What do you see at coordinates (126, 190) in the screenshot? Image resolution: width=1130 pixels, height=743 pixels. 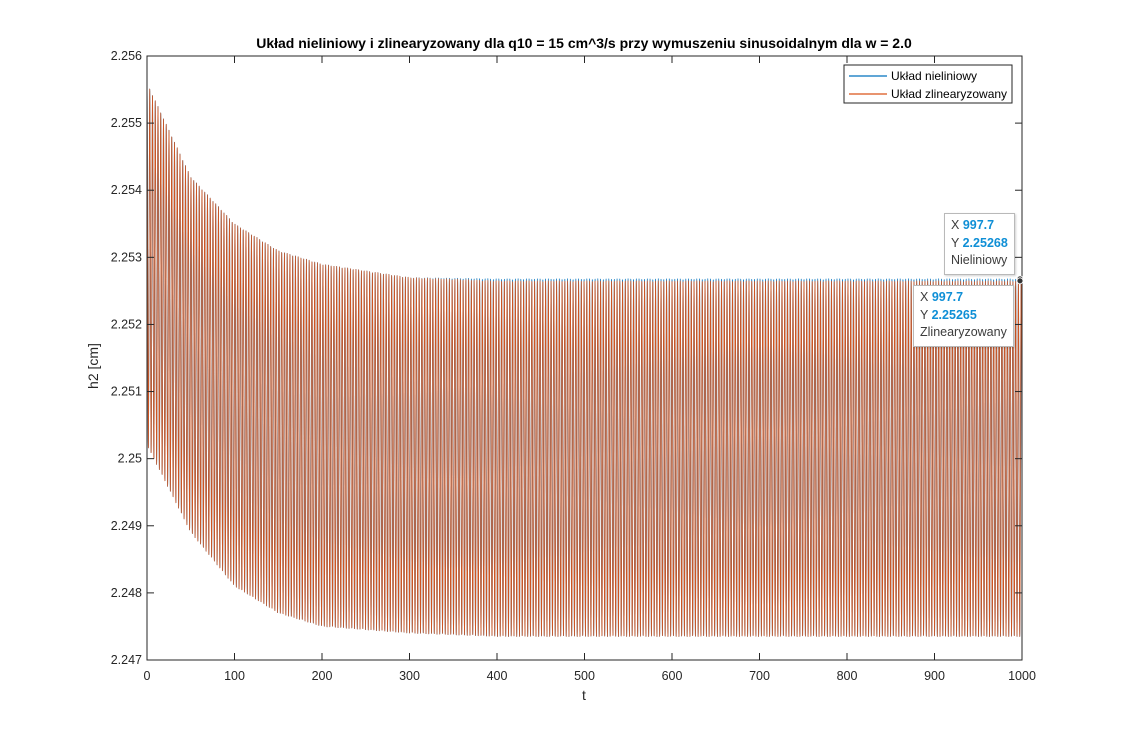 I see `y-tick-label: 2.254` at bounding box center [126, 190].